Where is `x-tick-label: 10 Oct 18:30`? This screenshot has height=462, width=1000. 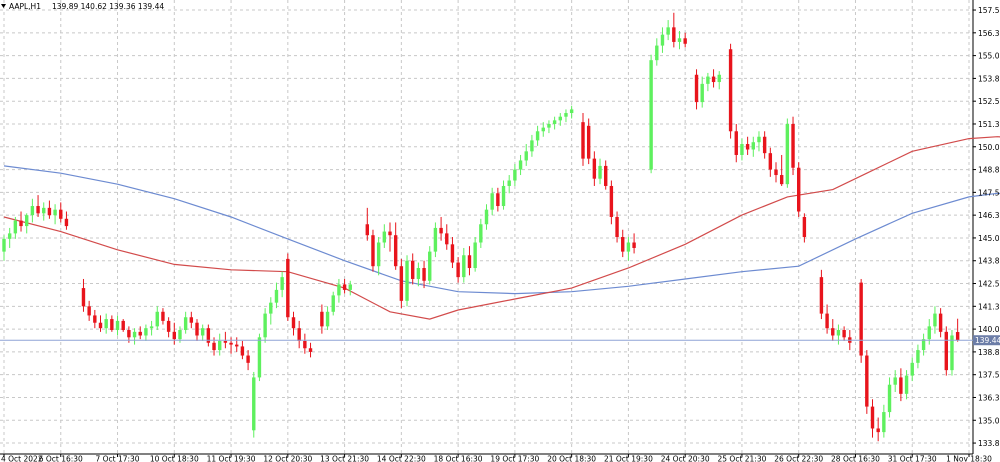
x-tick-label: 10 Oct 18:30 is located at coordinates (174, 458).